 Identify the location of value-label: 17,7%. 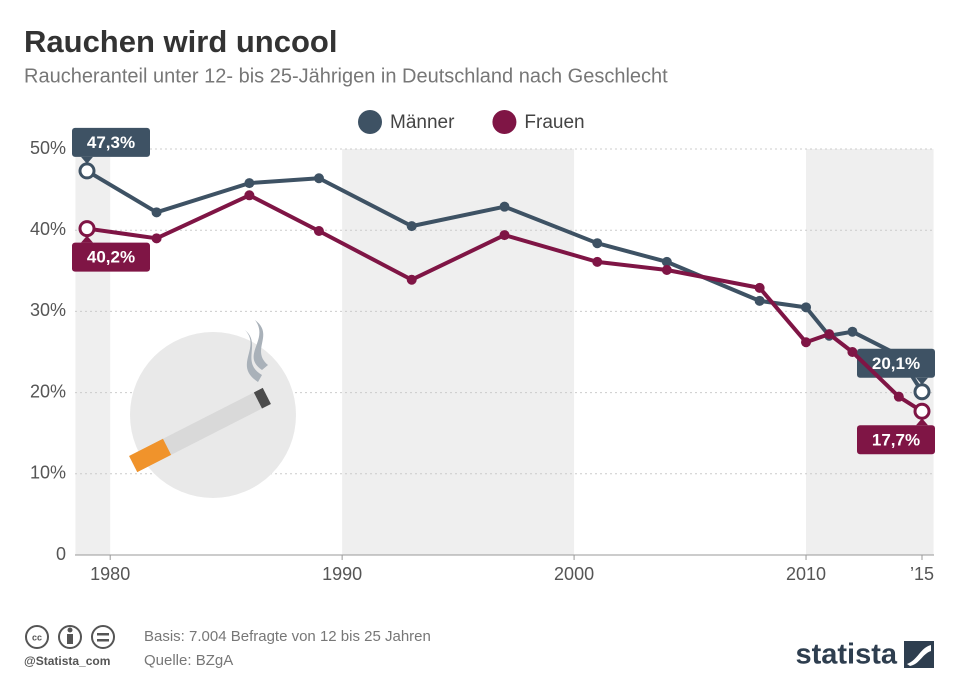
(896, 439).